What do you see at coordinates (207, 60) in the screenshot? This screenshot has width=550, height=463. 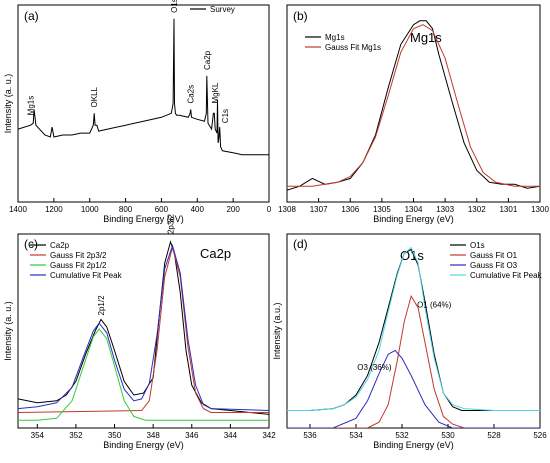 I see `peak-annotation: Ca2p` at bounding box center [207, 60].